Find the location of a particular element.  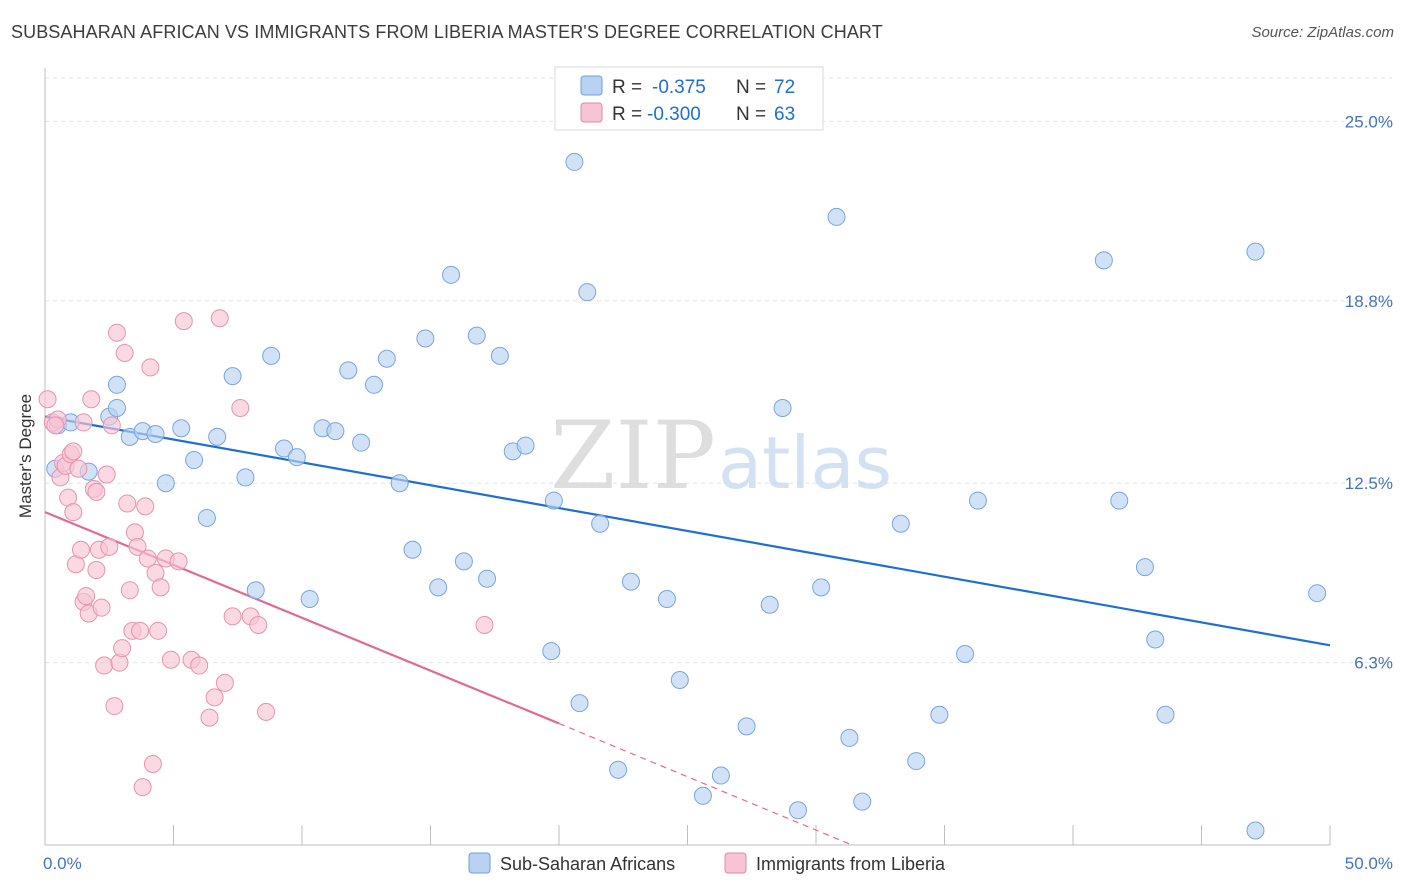

stats-legend-n-value-2: 63 is located at coordinates (784, 114).